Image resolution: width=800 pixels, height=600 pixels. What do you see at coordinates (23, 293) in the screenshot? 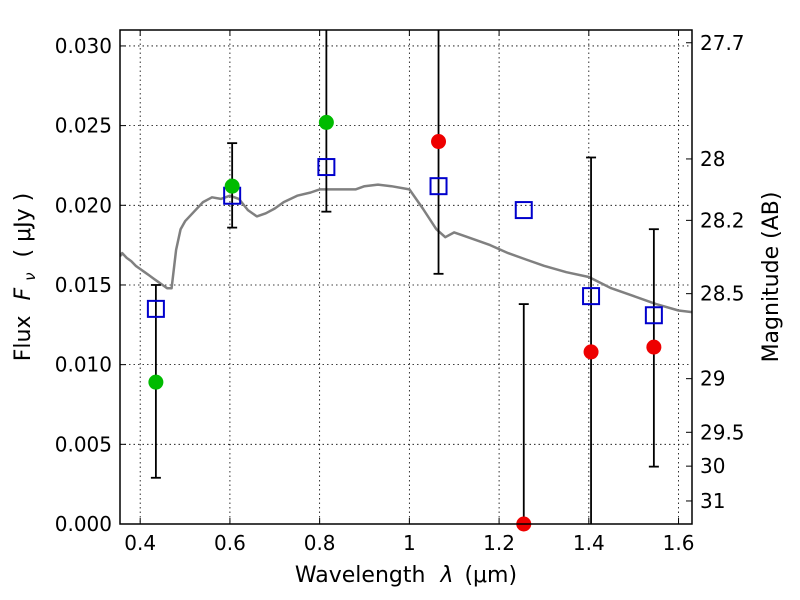
I see `y-axis-label-symbol: F` at bounding box center [23, 293].